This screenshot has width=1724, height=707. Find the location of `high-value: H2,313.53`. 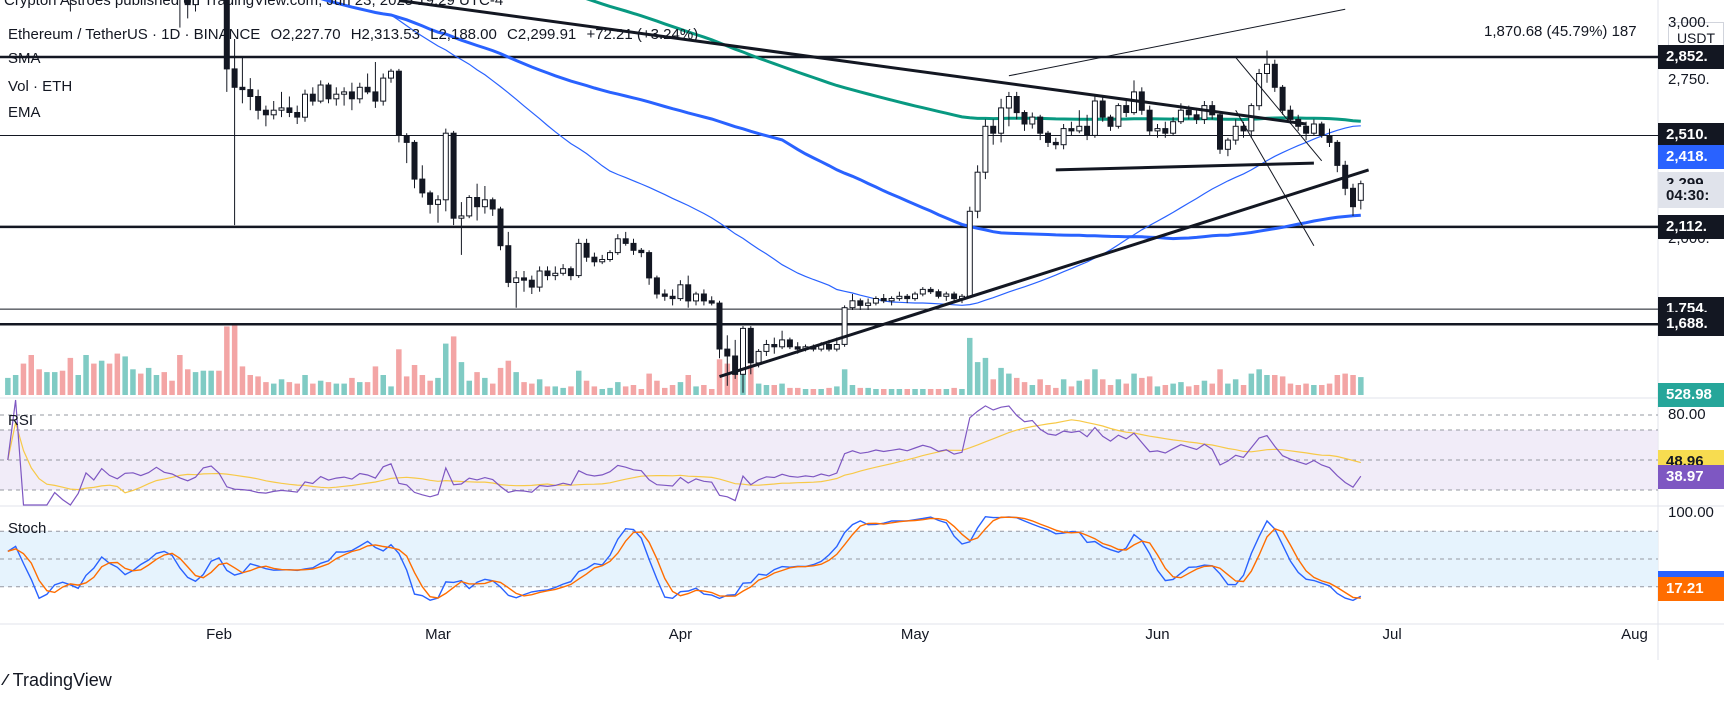

high-value: H2,313.53 is located at coordinates (385, 34).